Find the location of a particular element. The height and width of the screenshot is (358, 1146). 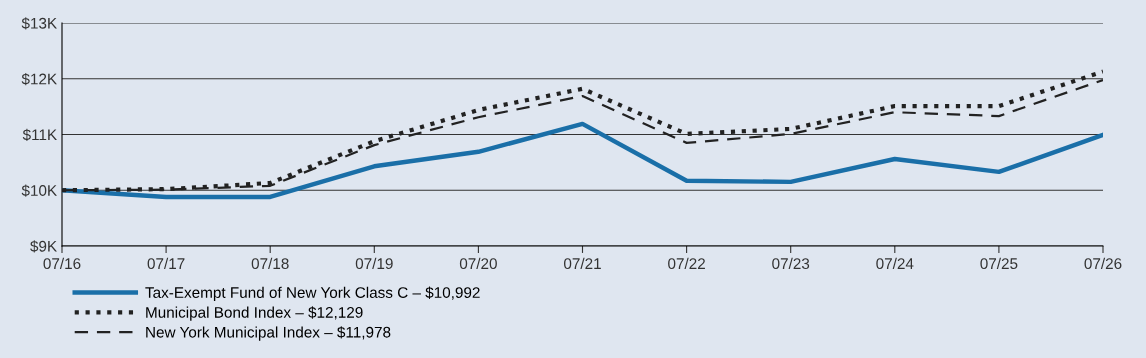

x-tick-label: 07/25 is located at coordinates (999, 263).